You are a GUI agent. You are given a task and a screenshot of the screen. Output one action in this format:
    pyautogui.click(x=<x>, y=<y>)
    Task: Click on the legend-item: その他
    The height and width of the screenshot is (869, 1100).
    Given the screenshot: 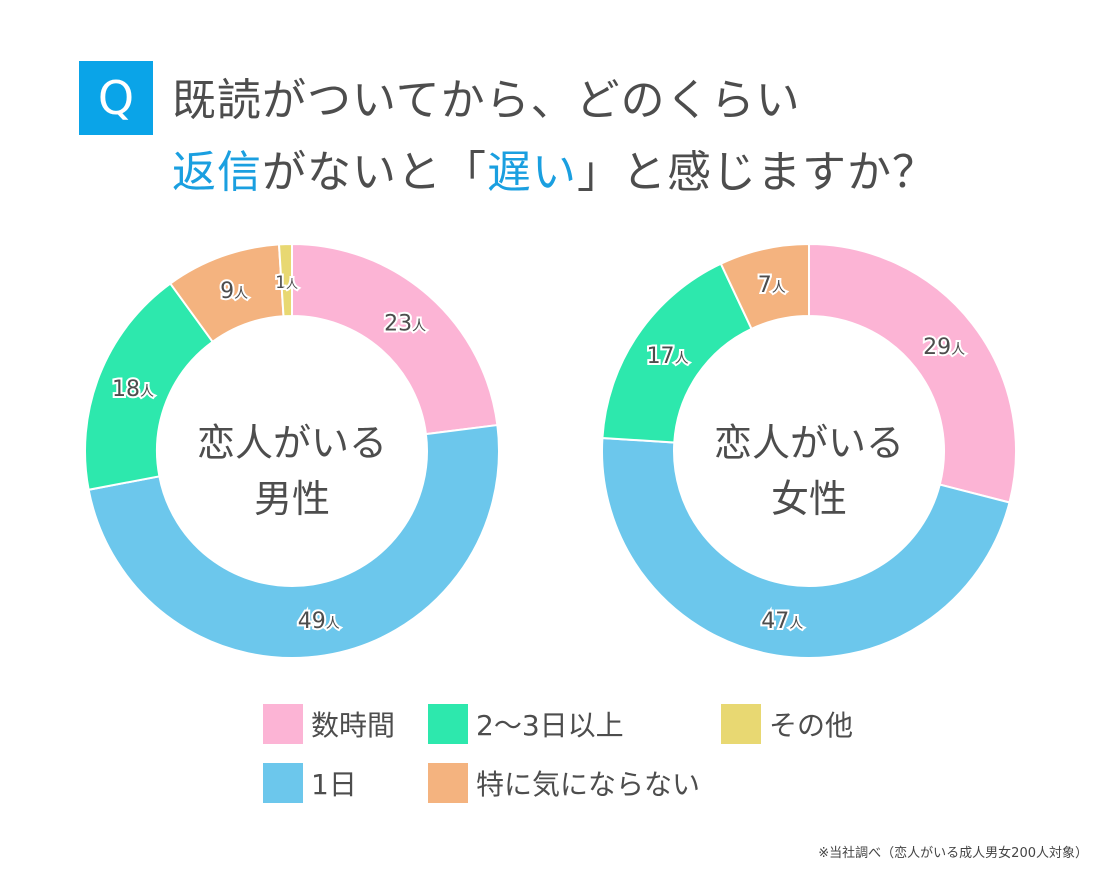 What is the action you would take?
    pyautogui.click(x=787, y=724)
    